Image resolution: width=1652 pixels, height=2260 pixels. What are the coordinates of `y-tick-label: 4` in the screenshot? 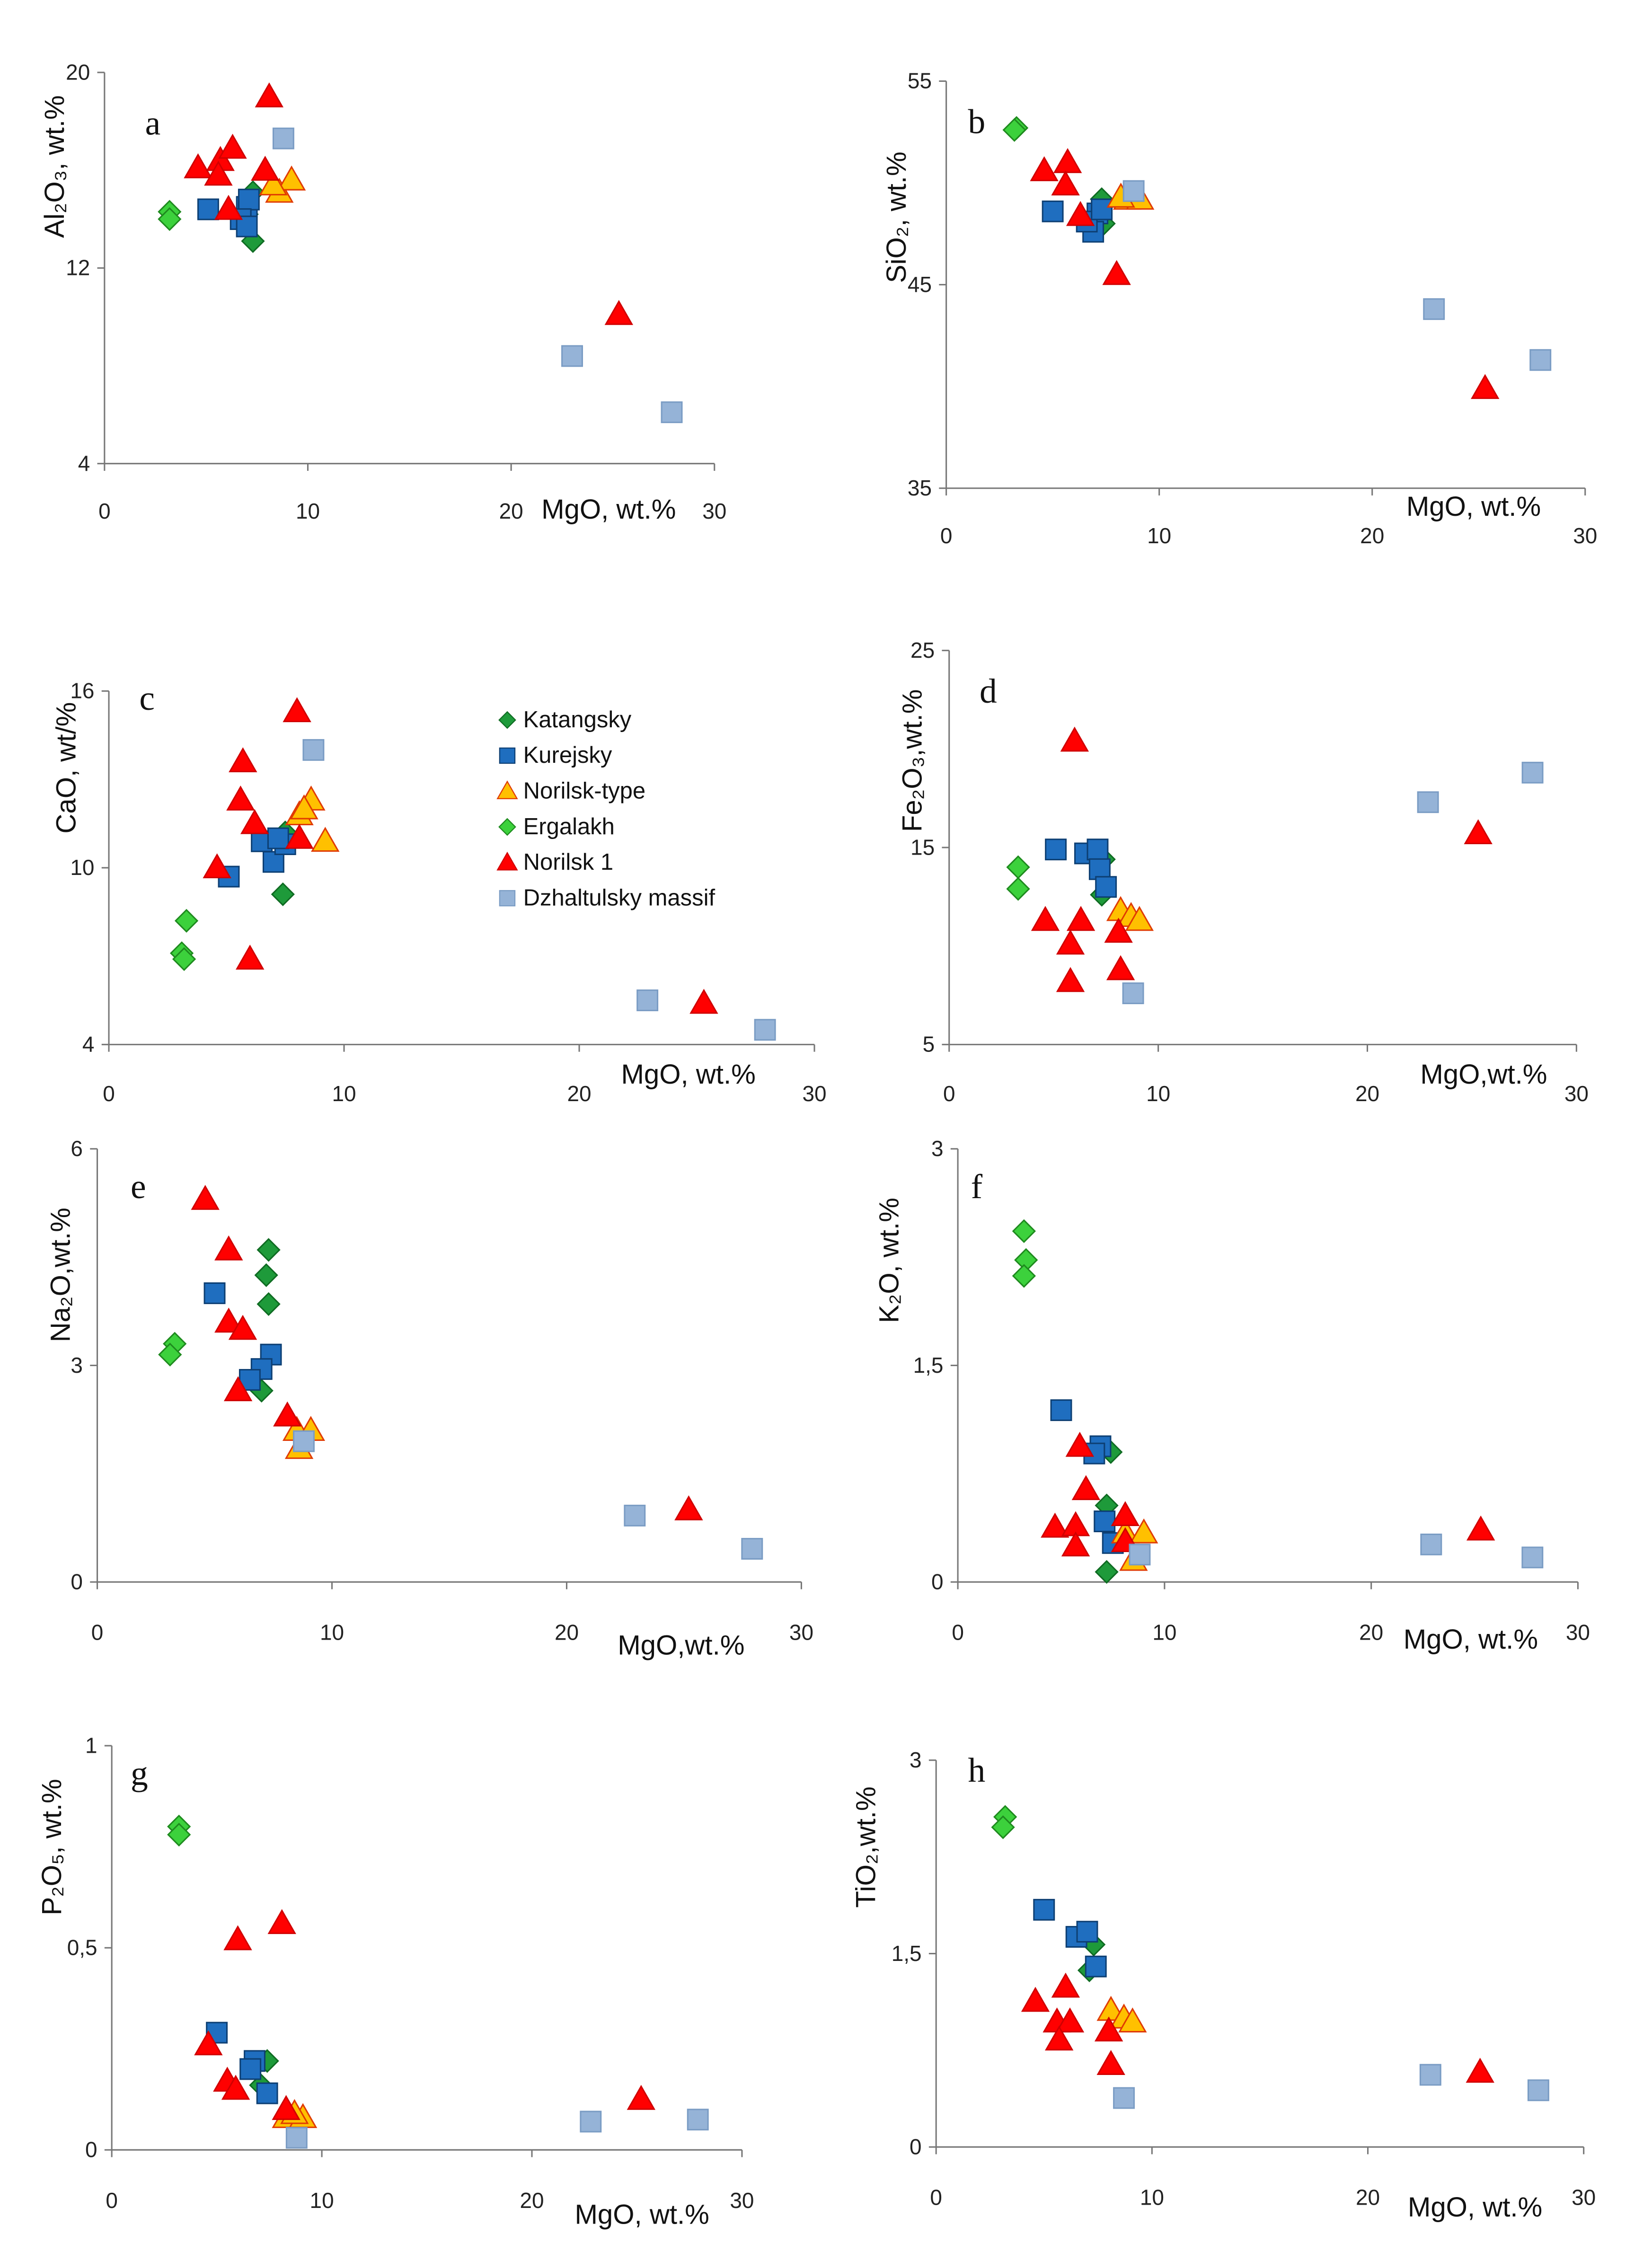 It's located at (88, 1044).